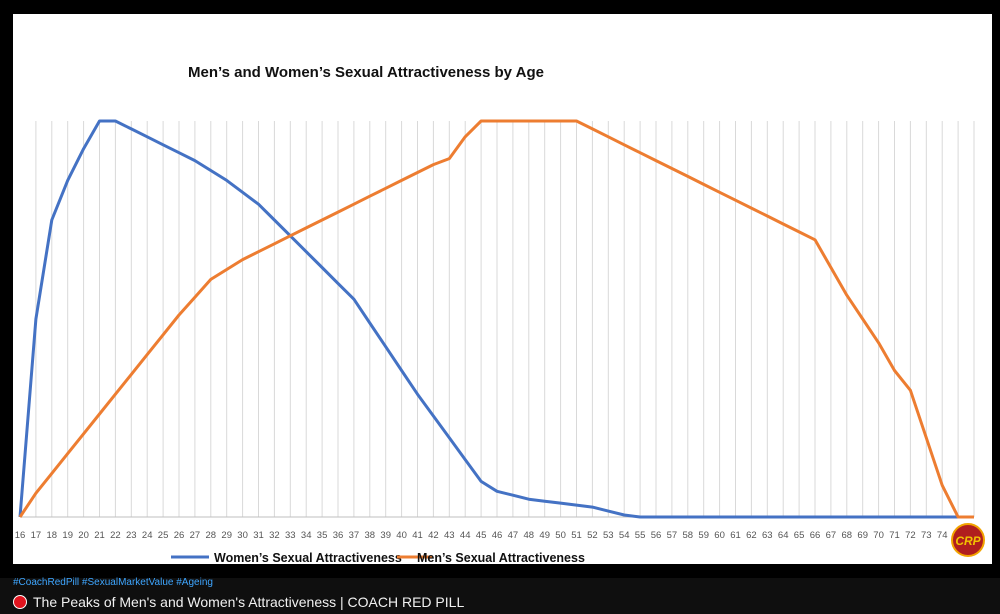  What do you see at coordinates (560, 535) in the screenshot?
I see `x-tick-label: 50` at bounding box center [560, 535].